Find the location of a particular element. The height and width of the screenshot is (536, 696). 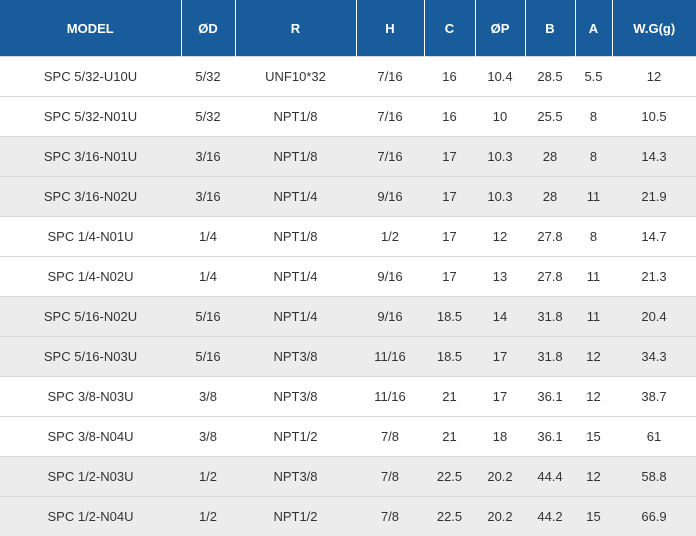

cell-model: SPC 5/32-N01U is located at coordinates (90, 117).